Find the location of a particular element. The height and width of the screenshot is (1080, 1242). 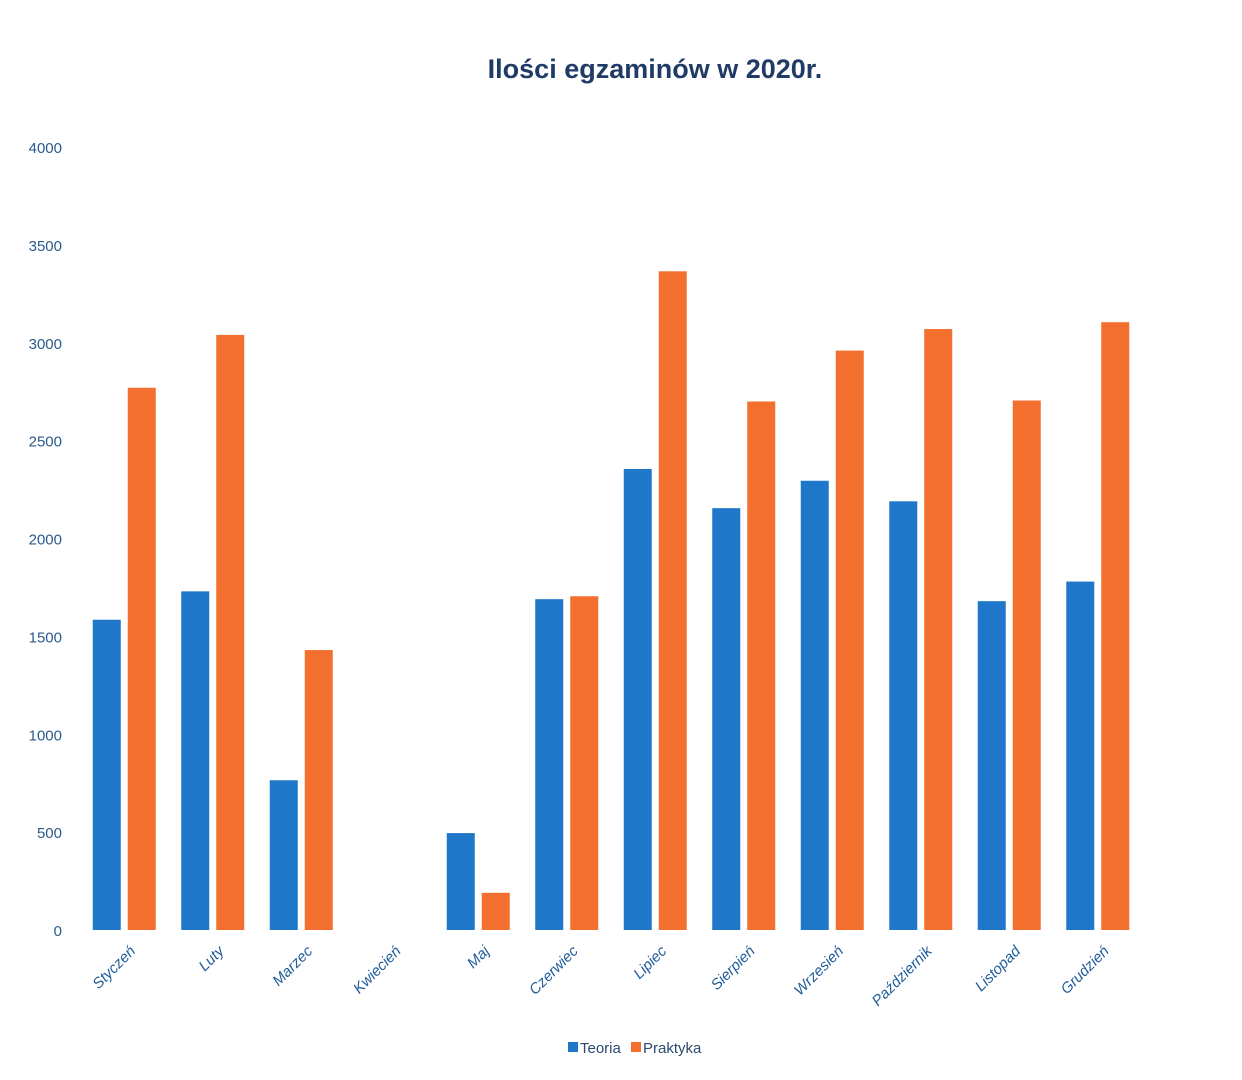

y-tick-label: 2500 is located at coordinates (45, 442).